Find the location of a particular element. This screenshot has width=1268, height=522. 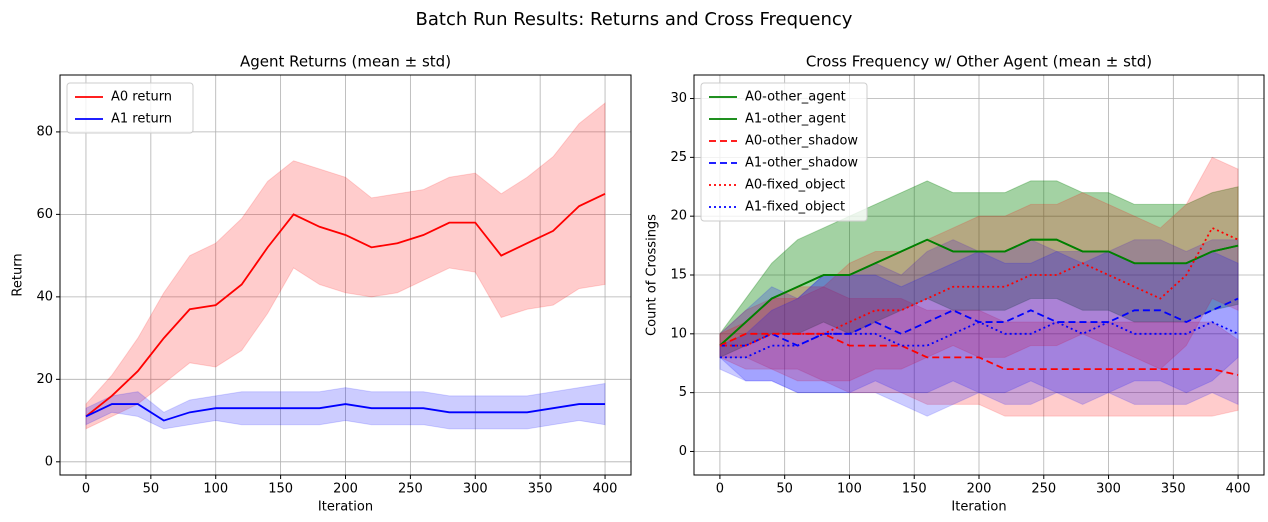

y-axis-label: Count of Crossings is located at coordinates (652, 275).